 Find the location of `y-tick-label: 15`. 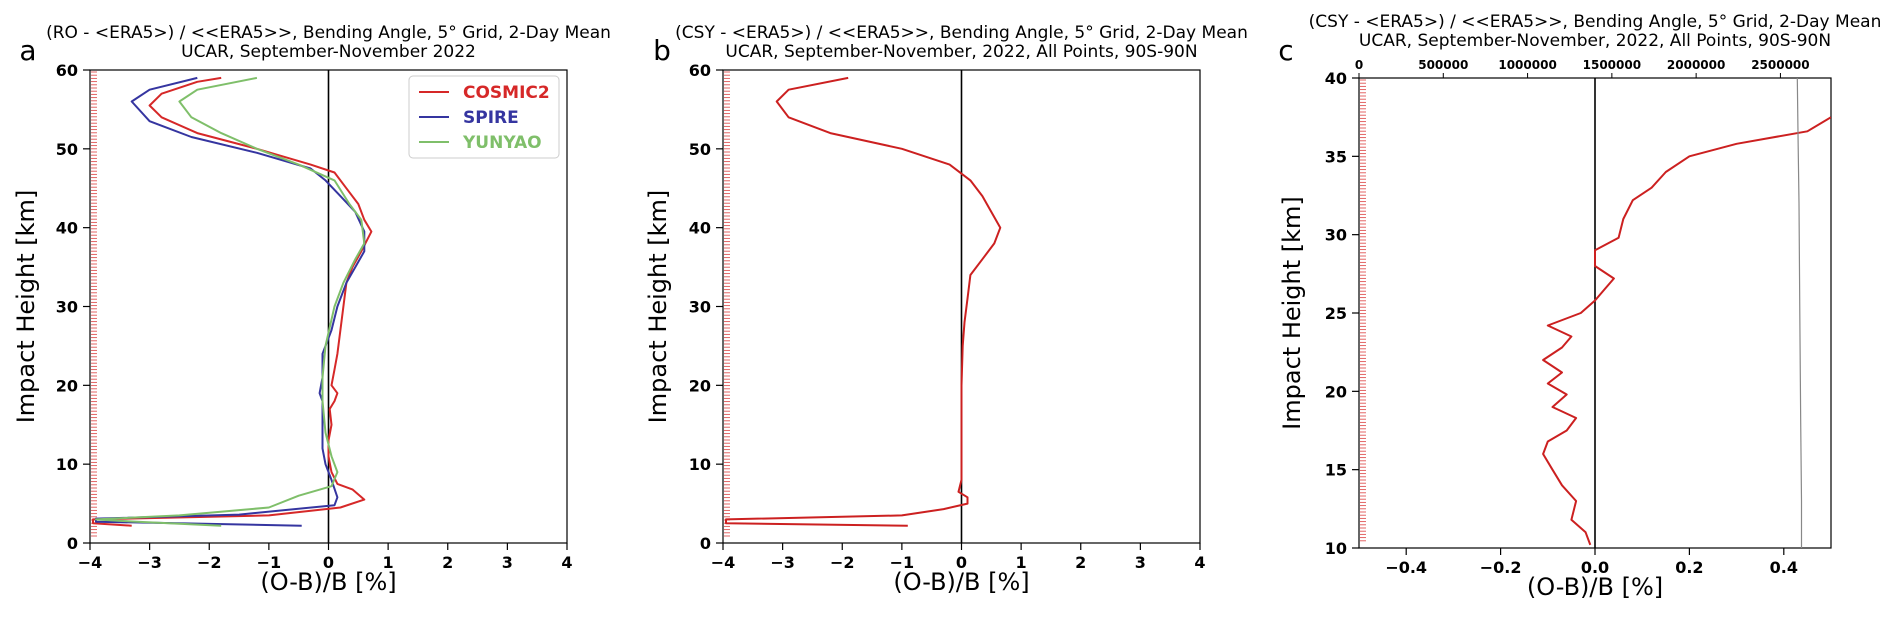

y-tick-label: 15 is located at coordinates (1336, 470).